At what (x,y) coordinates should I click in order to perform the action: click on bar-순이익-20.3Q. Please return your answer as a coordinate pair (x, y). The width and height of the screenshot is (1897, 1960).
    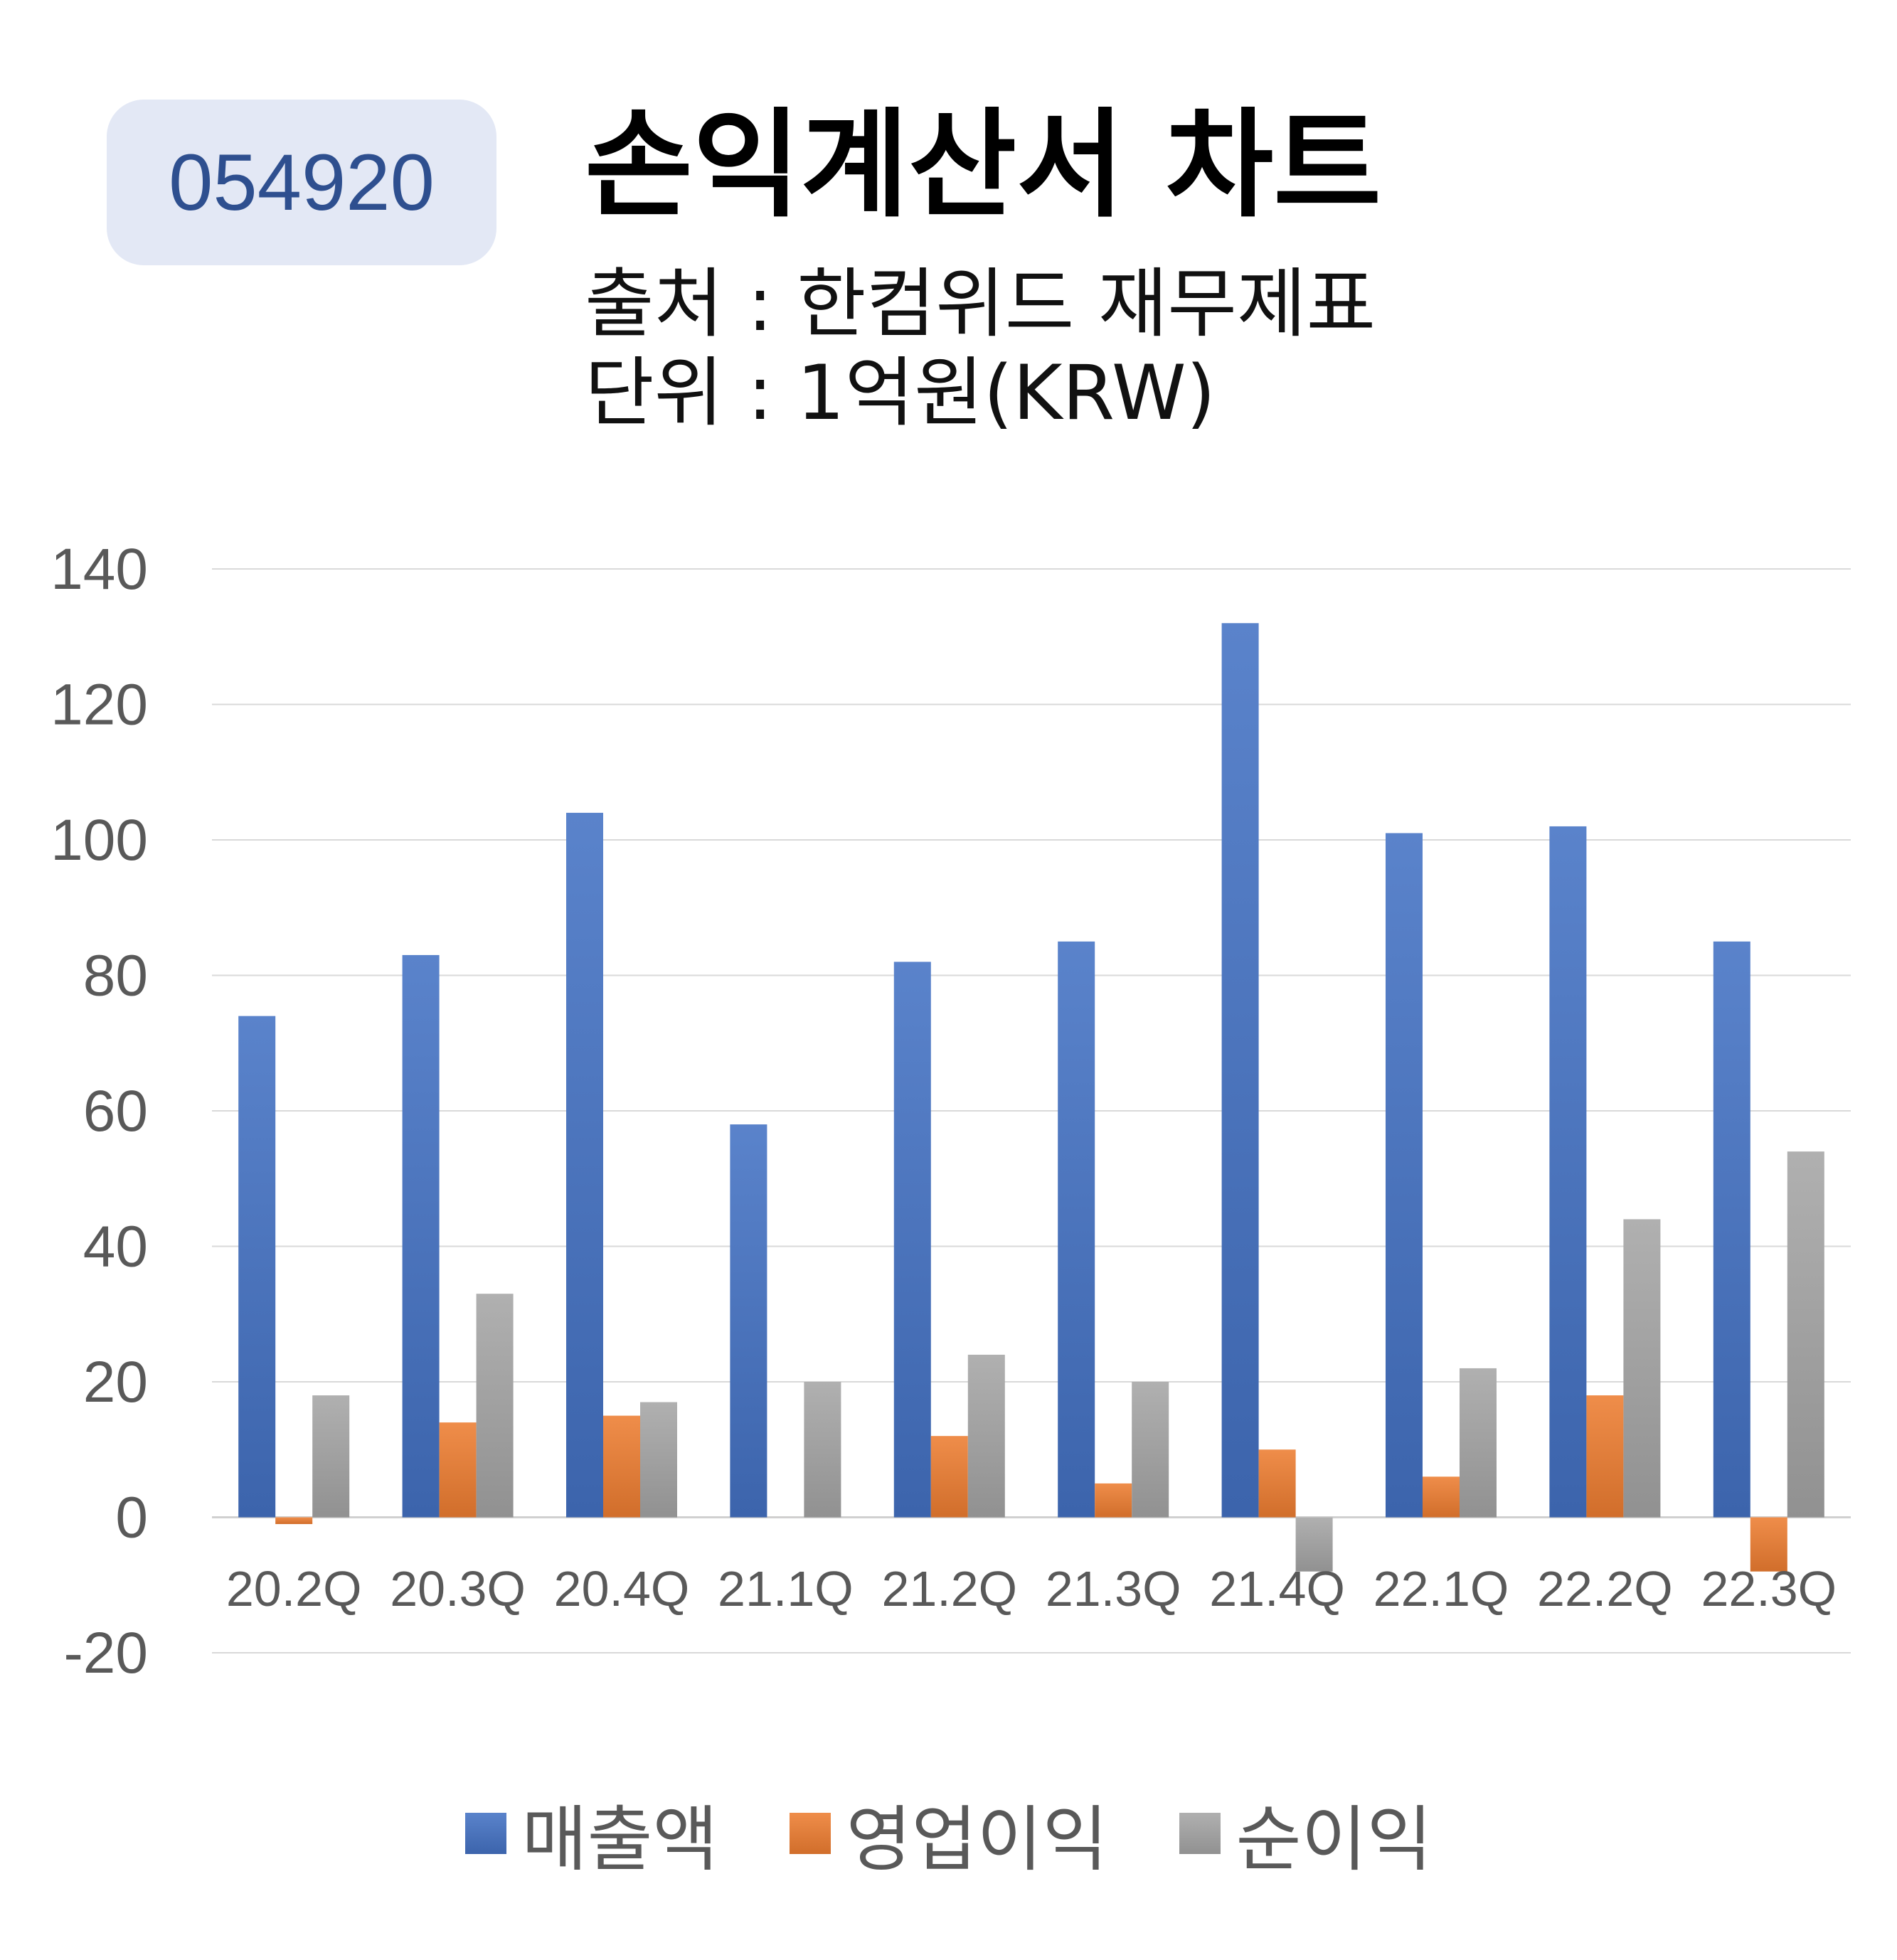
    Looking at the image, I should click on (495, 1406).